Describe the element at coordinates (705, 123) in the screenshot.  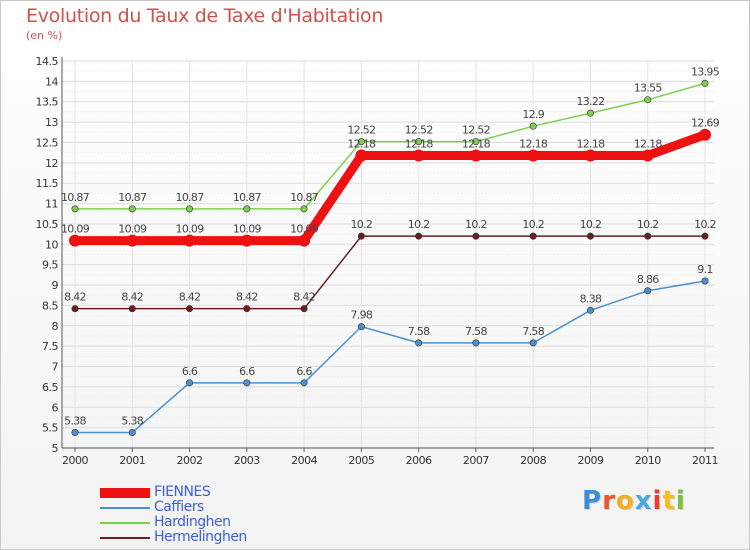
I see `data-label-fiennes: 12.69` at that location.